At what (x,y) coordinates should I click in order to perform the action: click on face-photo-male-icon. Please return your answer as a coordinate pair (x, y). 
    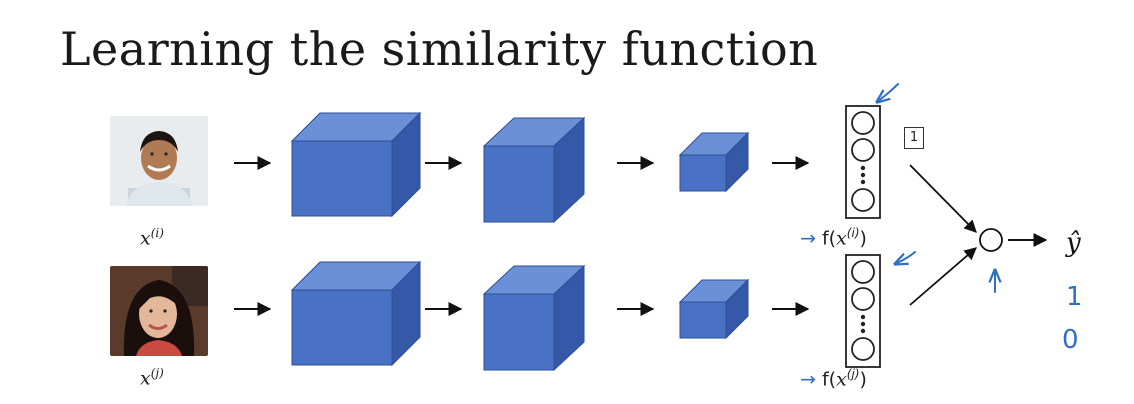
    Looking at the image, I should click on (159, 161).